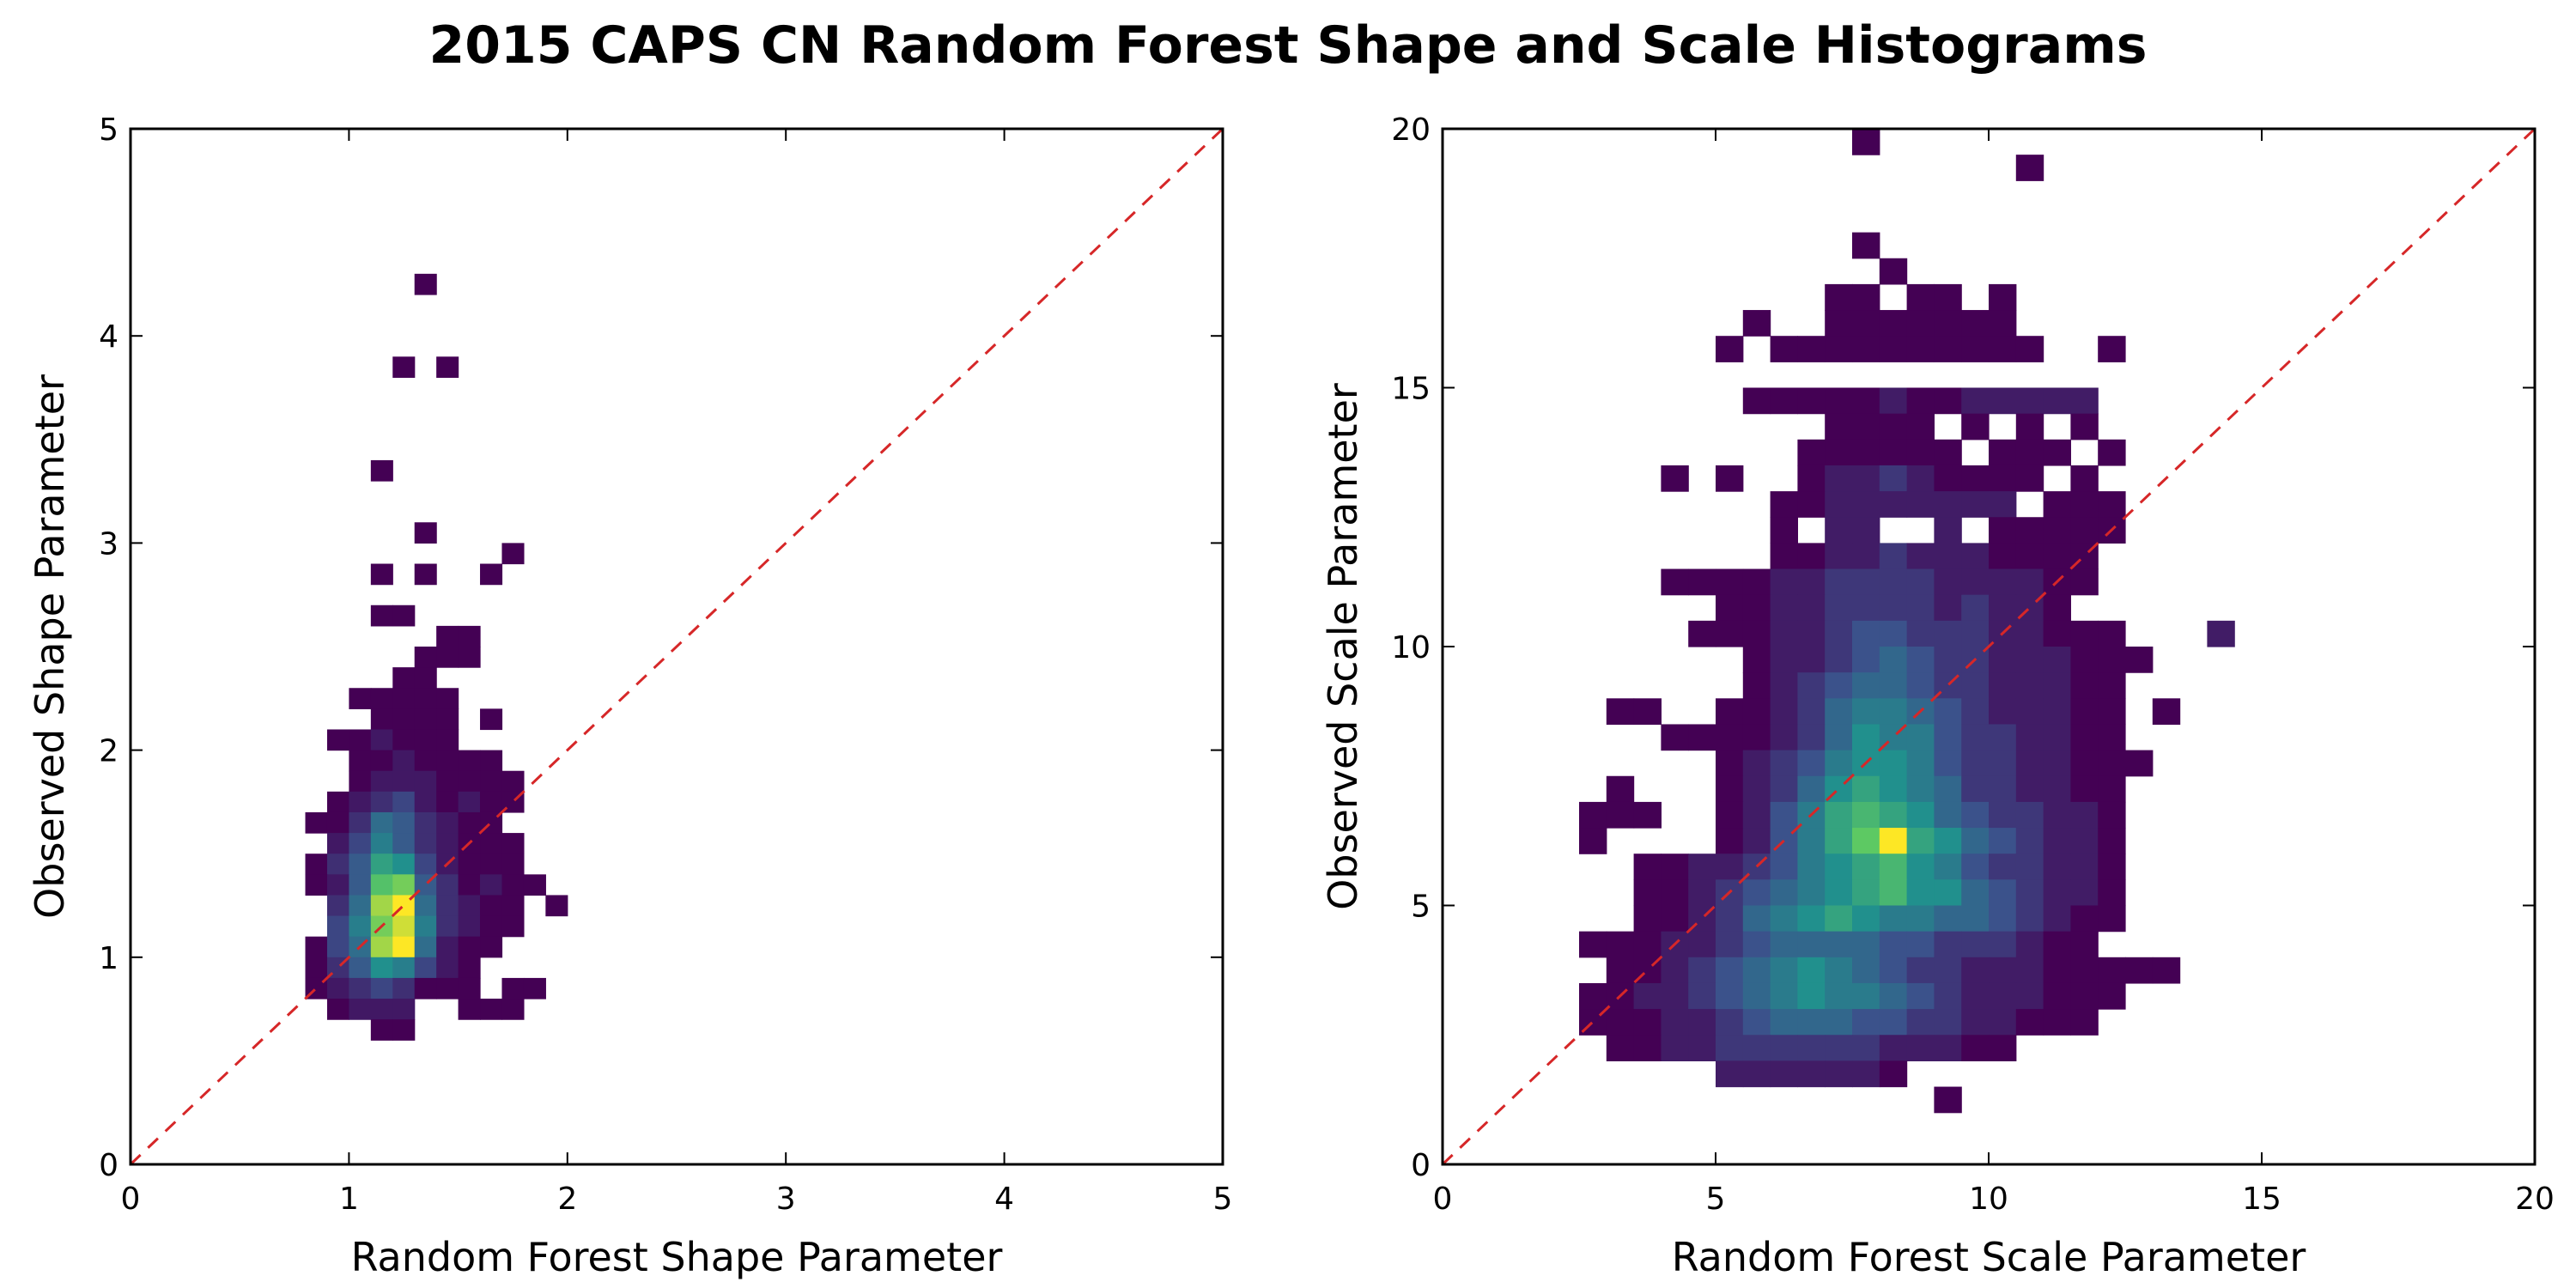  Describe the element at coordinates (109, 958) in the screenshot. I see `panel-1-y-tick-label: 1` at that location.